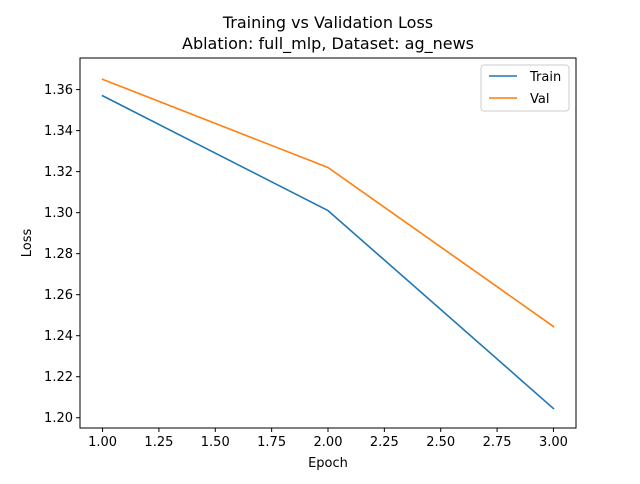 The width and height of the screenshot is (640, 484). Describe the element at coordinates (58, 131) in the screenshot. I see `y-tick-label: 1.34` at that location.